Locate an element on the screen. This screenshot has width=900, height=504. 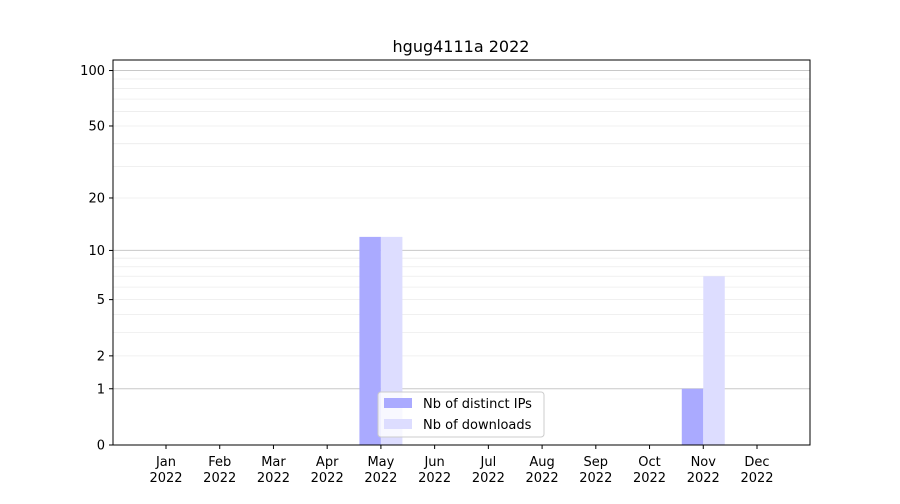
legend-label: Nb of distinct IPs is located at coordinates (477, 404).